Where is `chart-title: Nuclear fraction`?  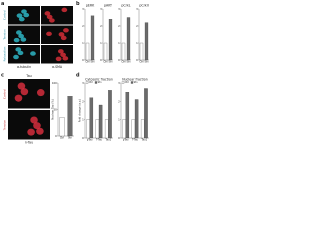
chart-title: Nuclear fraction is located at coordinates (135, 80).